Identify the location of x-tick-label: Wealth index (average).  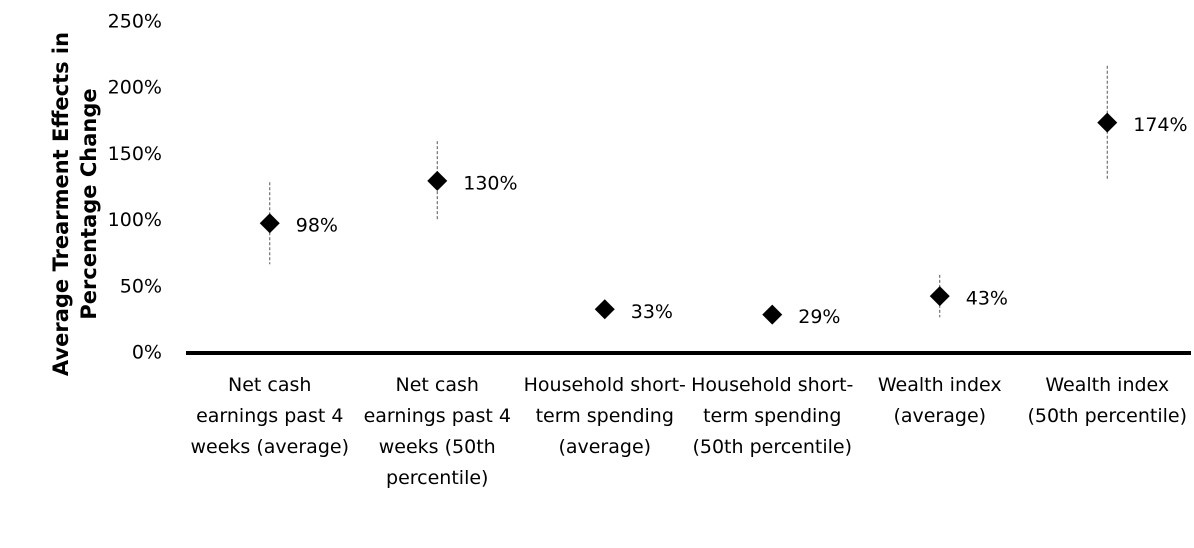
(939, 400).